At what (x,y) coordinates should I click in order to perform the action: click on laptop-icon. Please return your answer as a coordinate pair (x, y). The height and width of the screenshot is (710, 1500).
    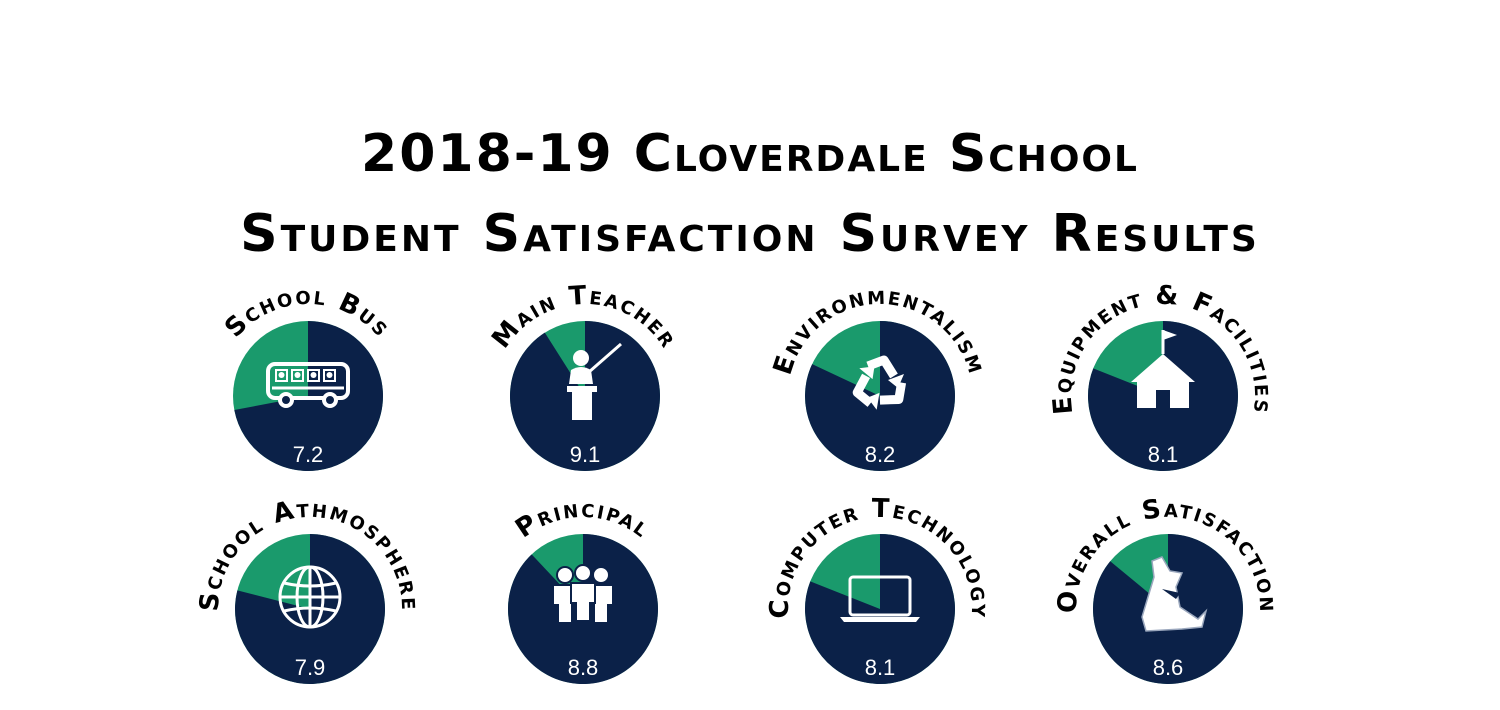
    Looking at the image, I should click on (880, 598).